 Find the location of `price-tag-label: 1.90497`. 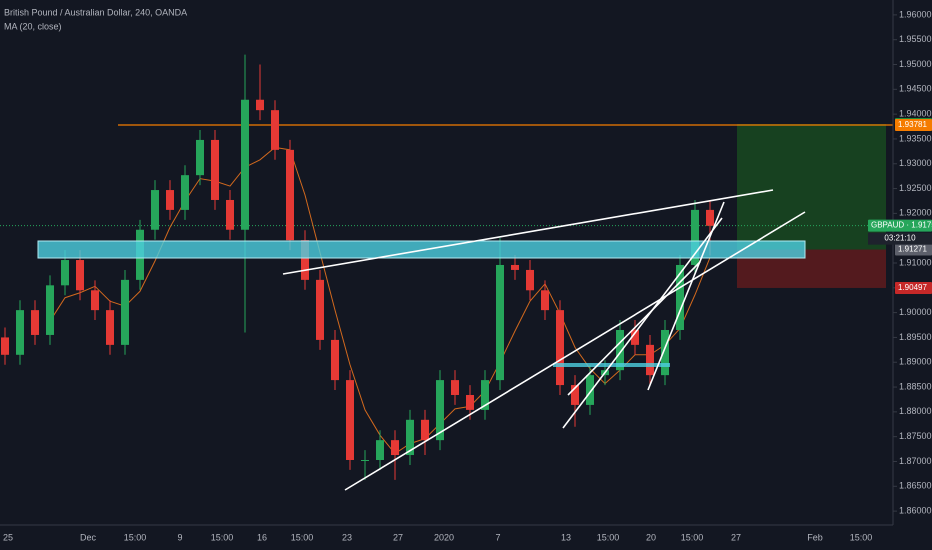

price-tag-label: 1.90497 is located at coordinates (912, 287).